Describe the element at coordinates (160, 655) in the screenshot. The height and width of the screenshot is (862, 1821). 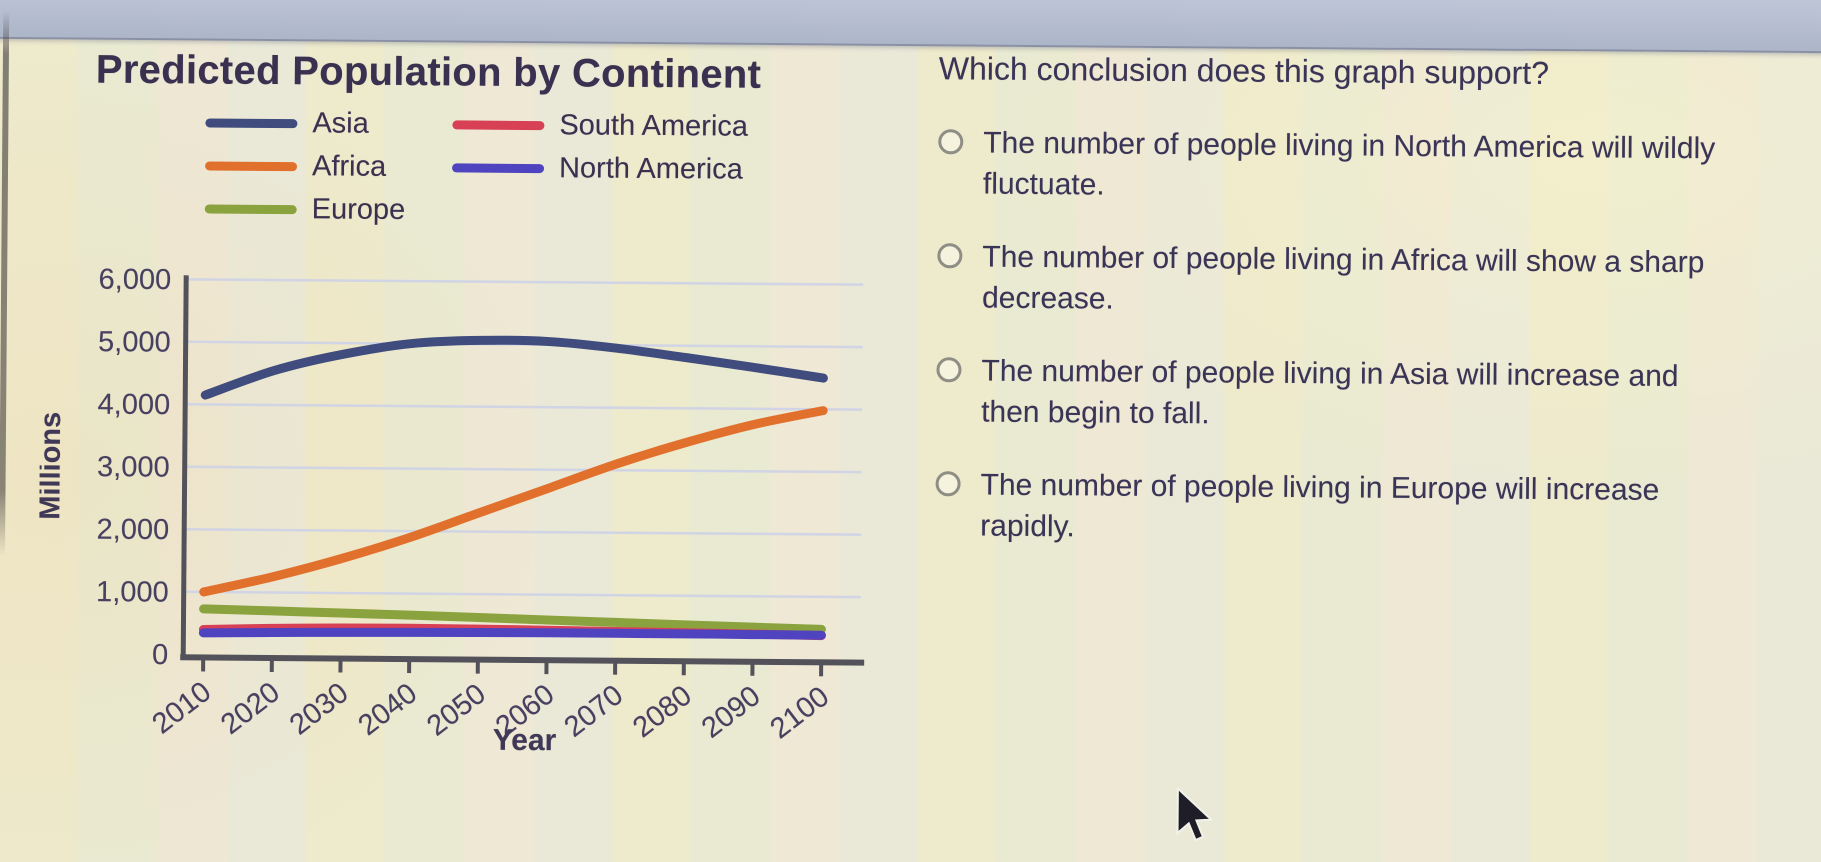
I see `y-tick-label: 0` at that location.